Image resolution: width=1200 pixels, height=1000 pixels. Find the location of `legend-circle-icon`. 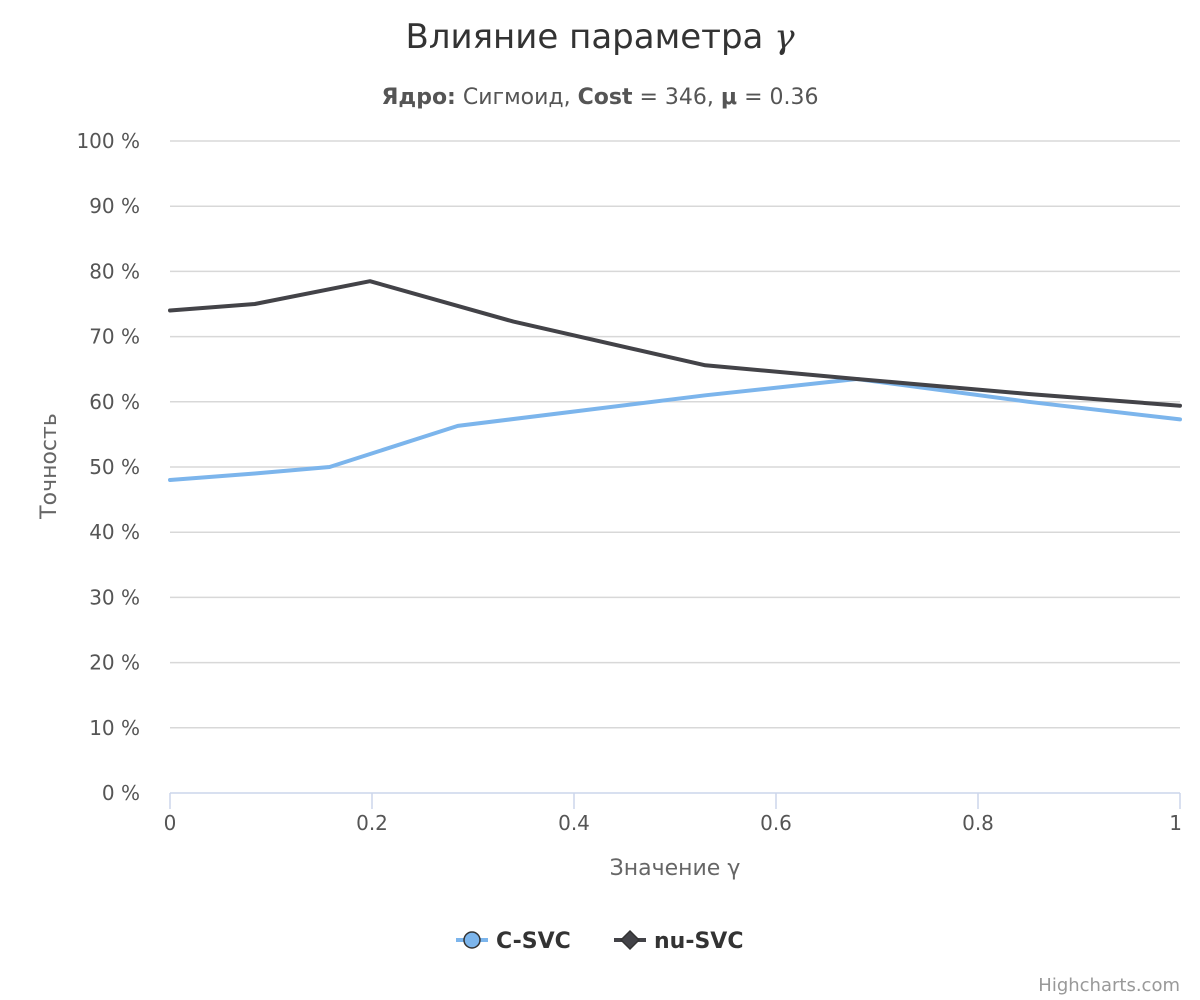

legend-circle-icon is located at coordinates (472, 940).